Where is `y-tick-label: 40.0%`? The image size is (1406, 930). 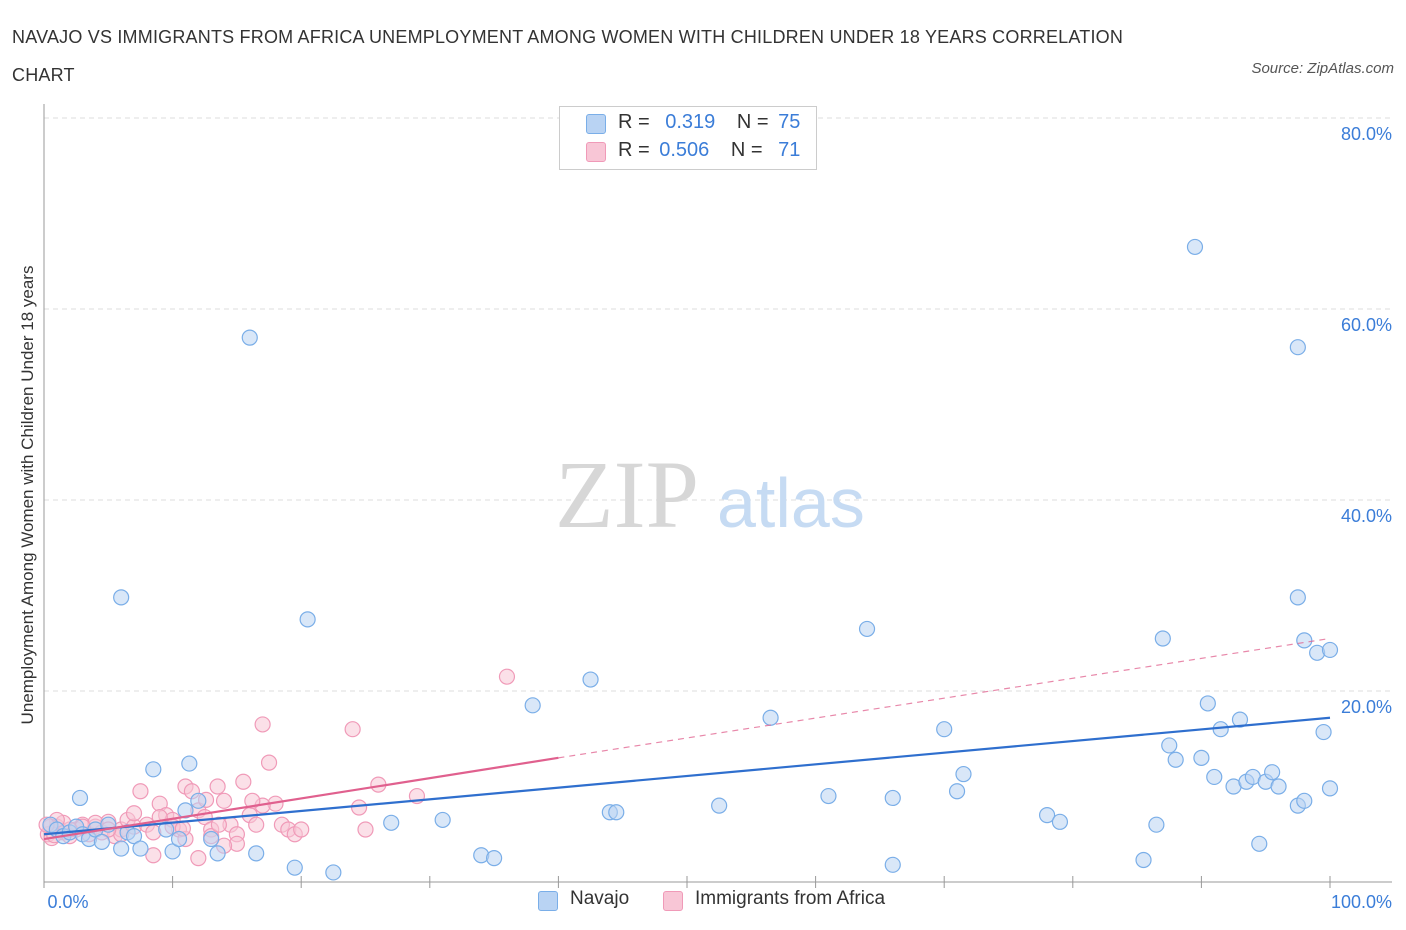
y-tick-label: 40.0% is located at coordinates (1366, 516).